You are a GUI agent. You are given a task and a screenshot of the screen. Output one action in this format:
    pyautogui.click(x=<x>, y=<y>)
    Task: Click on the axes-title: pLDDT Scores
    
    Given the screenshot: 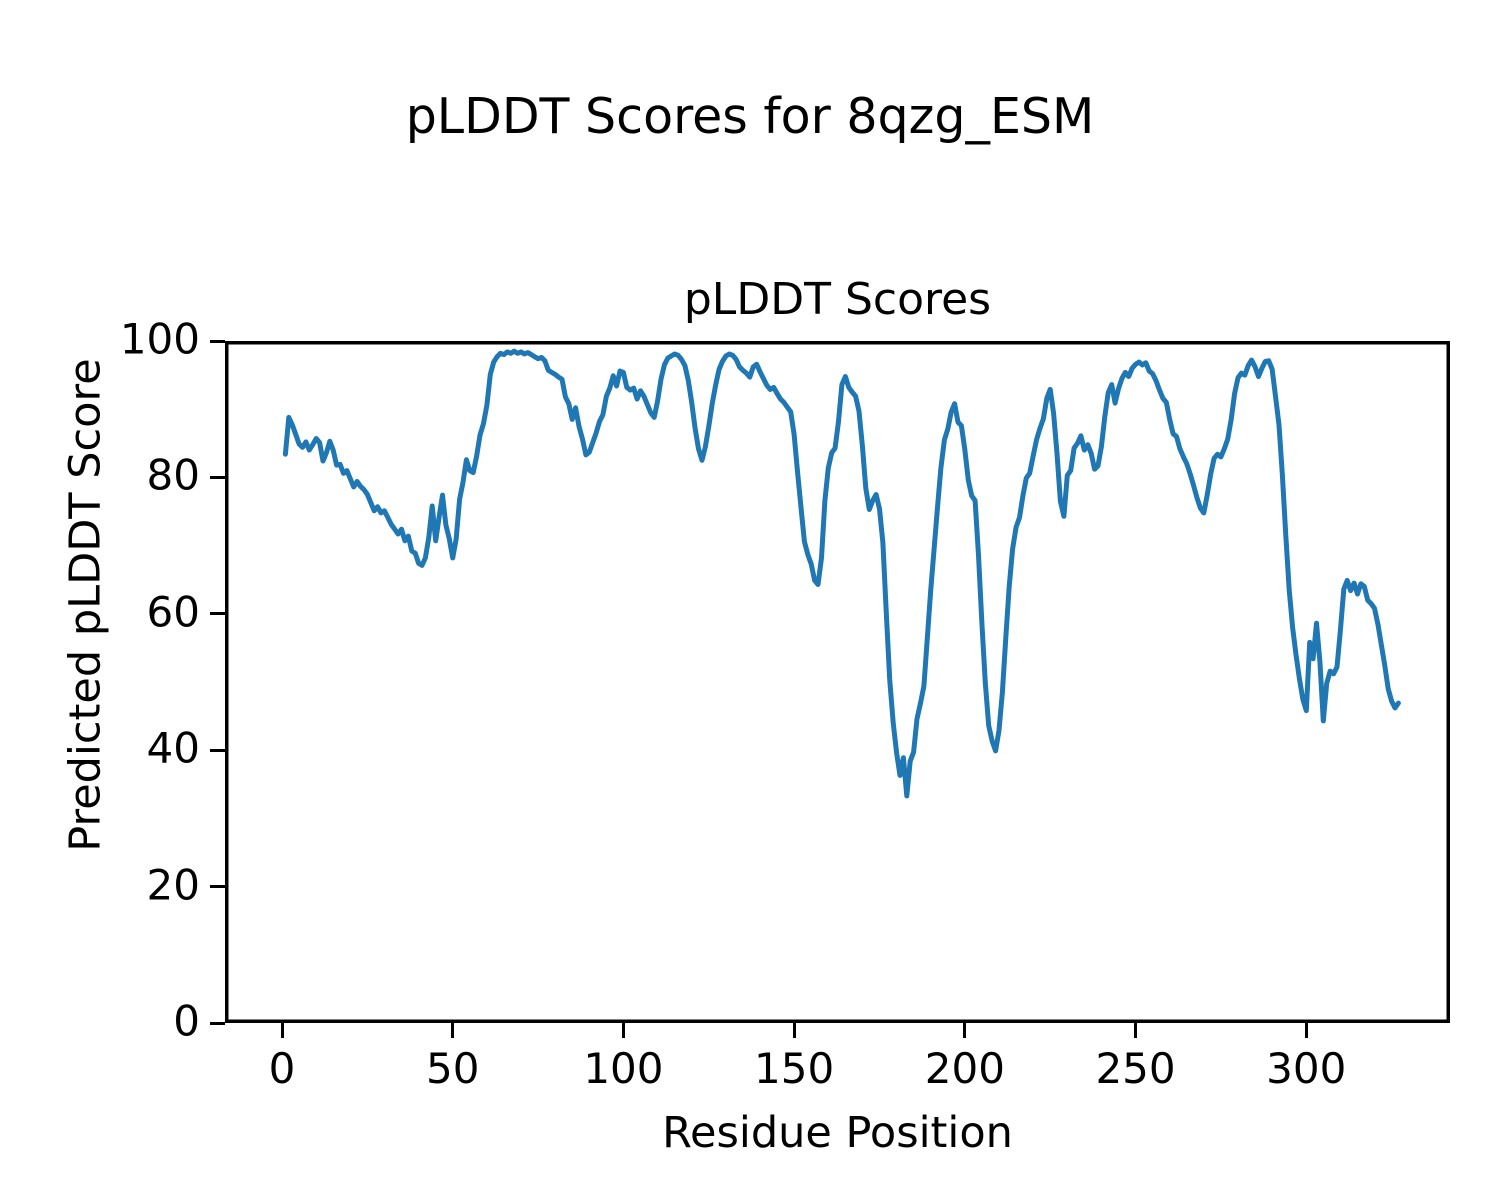 What is the action you would take?
    pyautogui.click(x=837, y=299)
    